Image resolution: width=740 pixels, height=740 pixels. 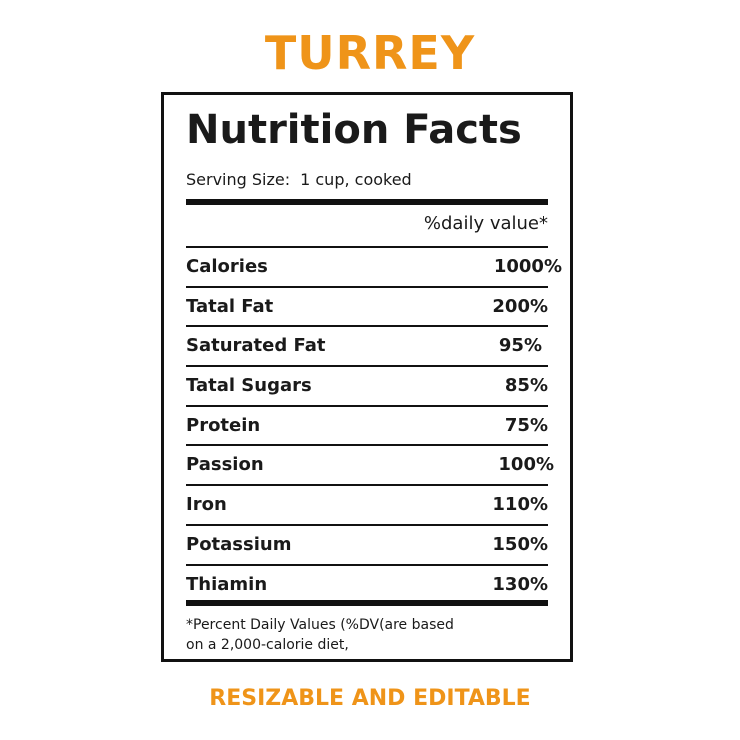 I want to click on footnote-line: on a 2,000-calorie diet,, so click(x=267, y=645).